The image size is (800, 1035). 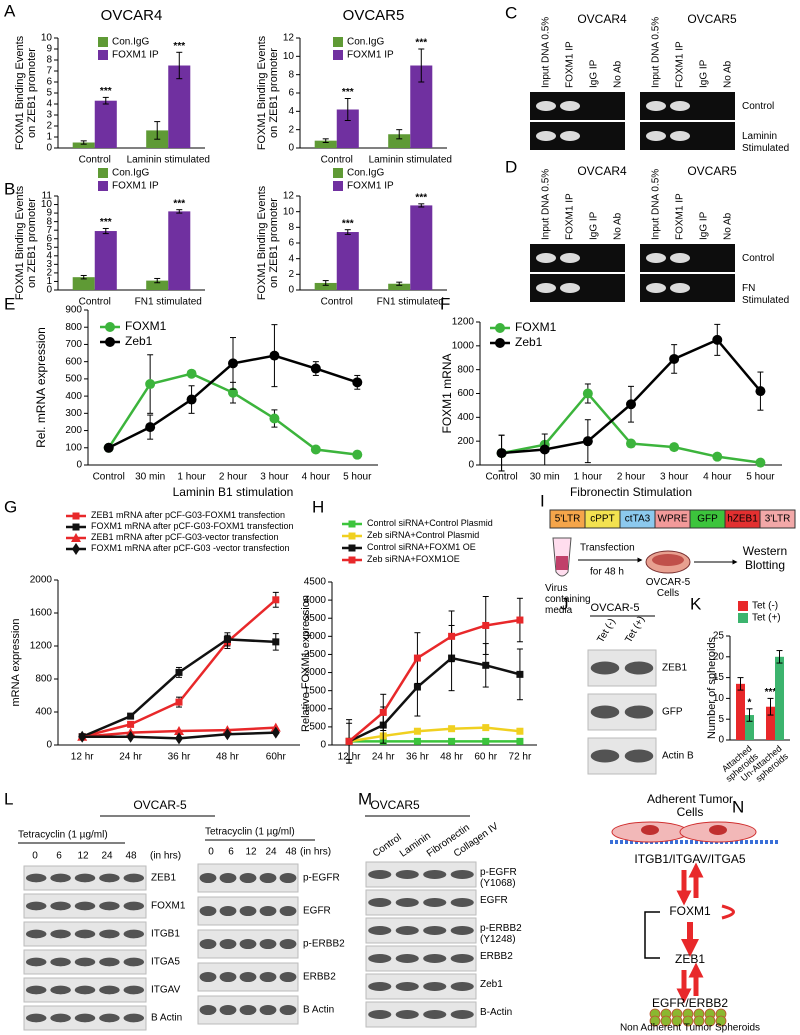 I want to click on y-tick-label: 2, so click(x=291, y=129).